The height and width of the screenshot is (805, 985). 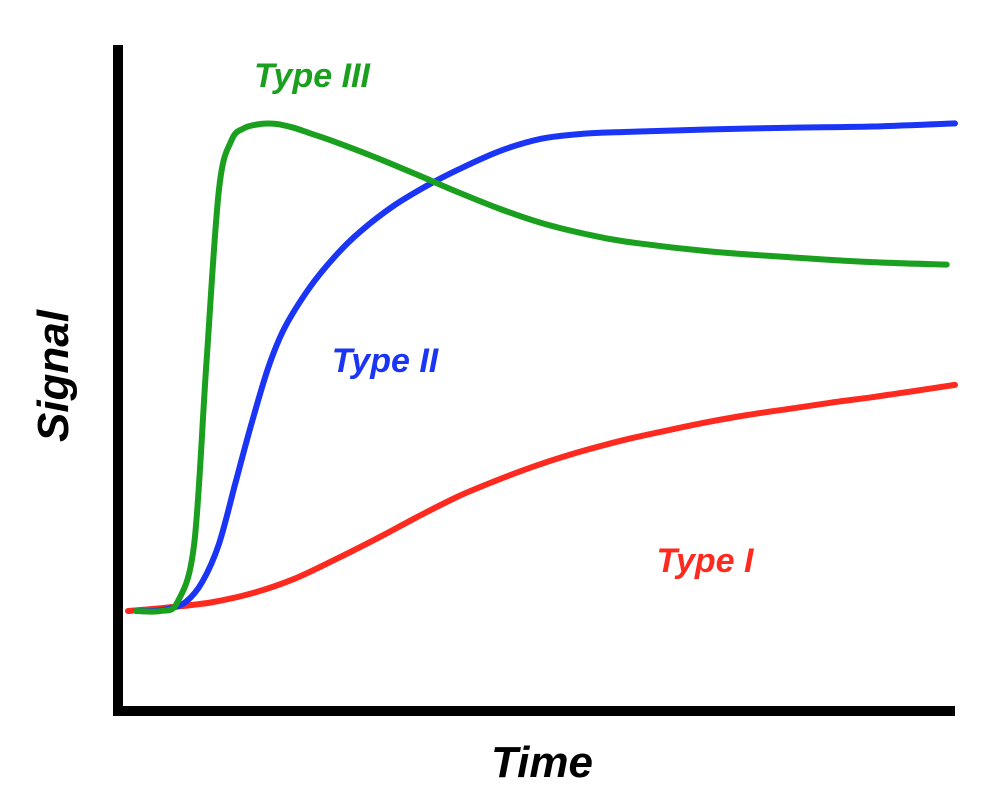 I want to click on series-label-type-ii: Type II, so click(x=386, y=361).